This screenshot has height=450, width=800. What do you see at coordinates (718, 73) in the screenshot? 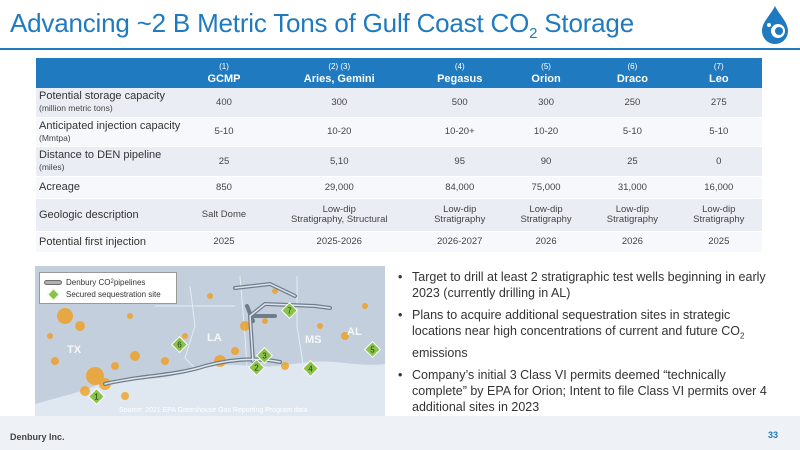
I see `column-header: (7) Leo` at bounding box center [718, 73].